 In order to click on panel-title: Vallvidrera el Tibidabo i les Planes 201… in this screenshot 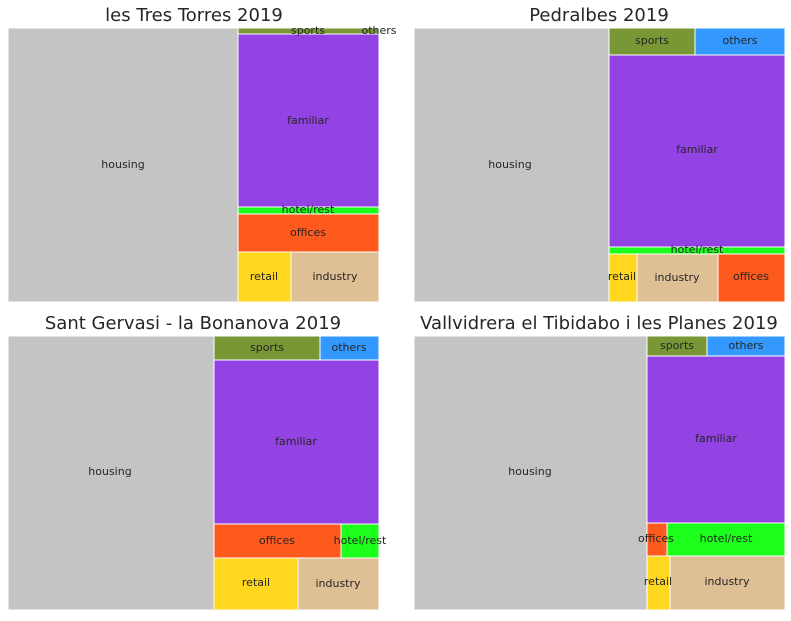, I will do `click(599, 323)`.